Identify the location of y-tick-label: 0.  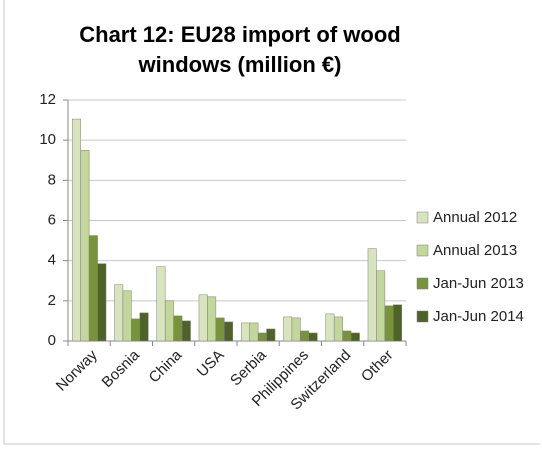
(52, 340).